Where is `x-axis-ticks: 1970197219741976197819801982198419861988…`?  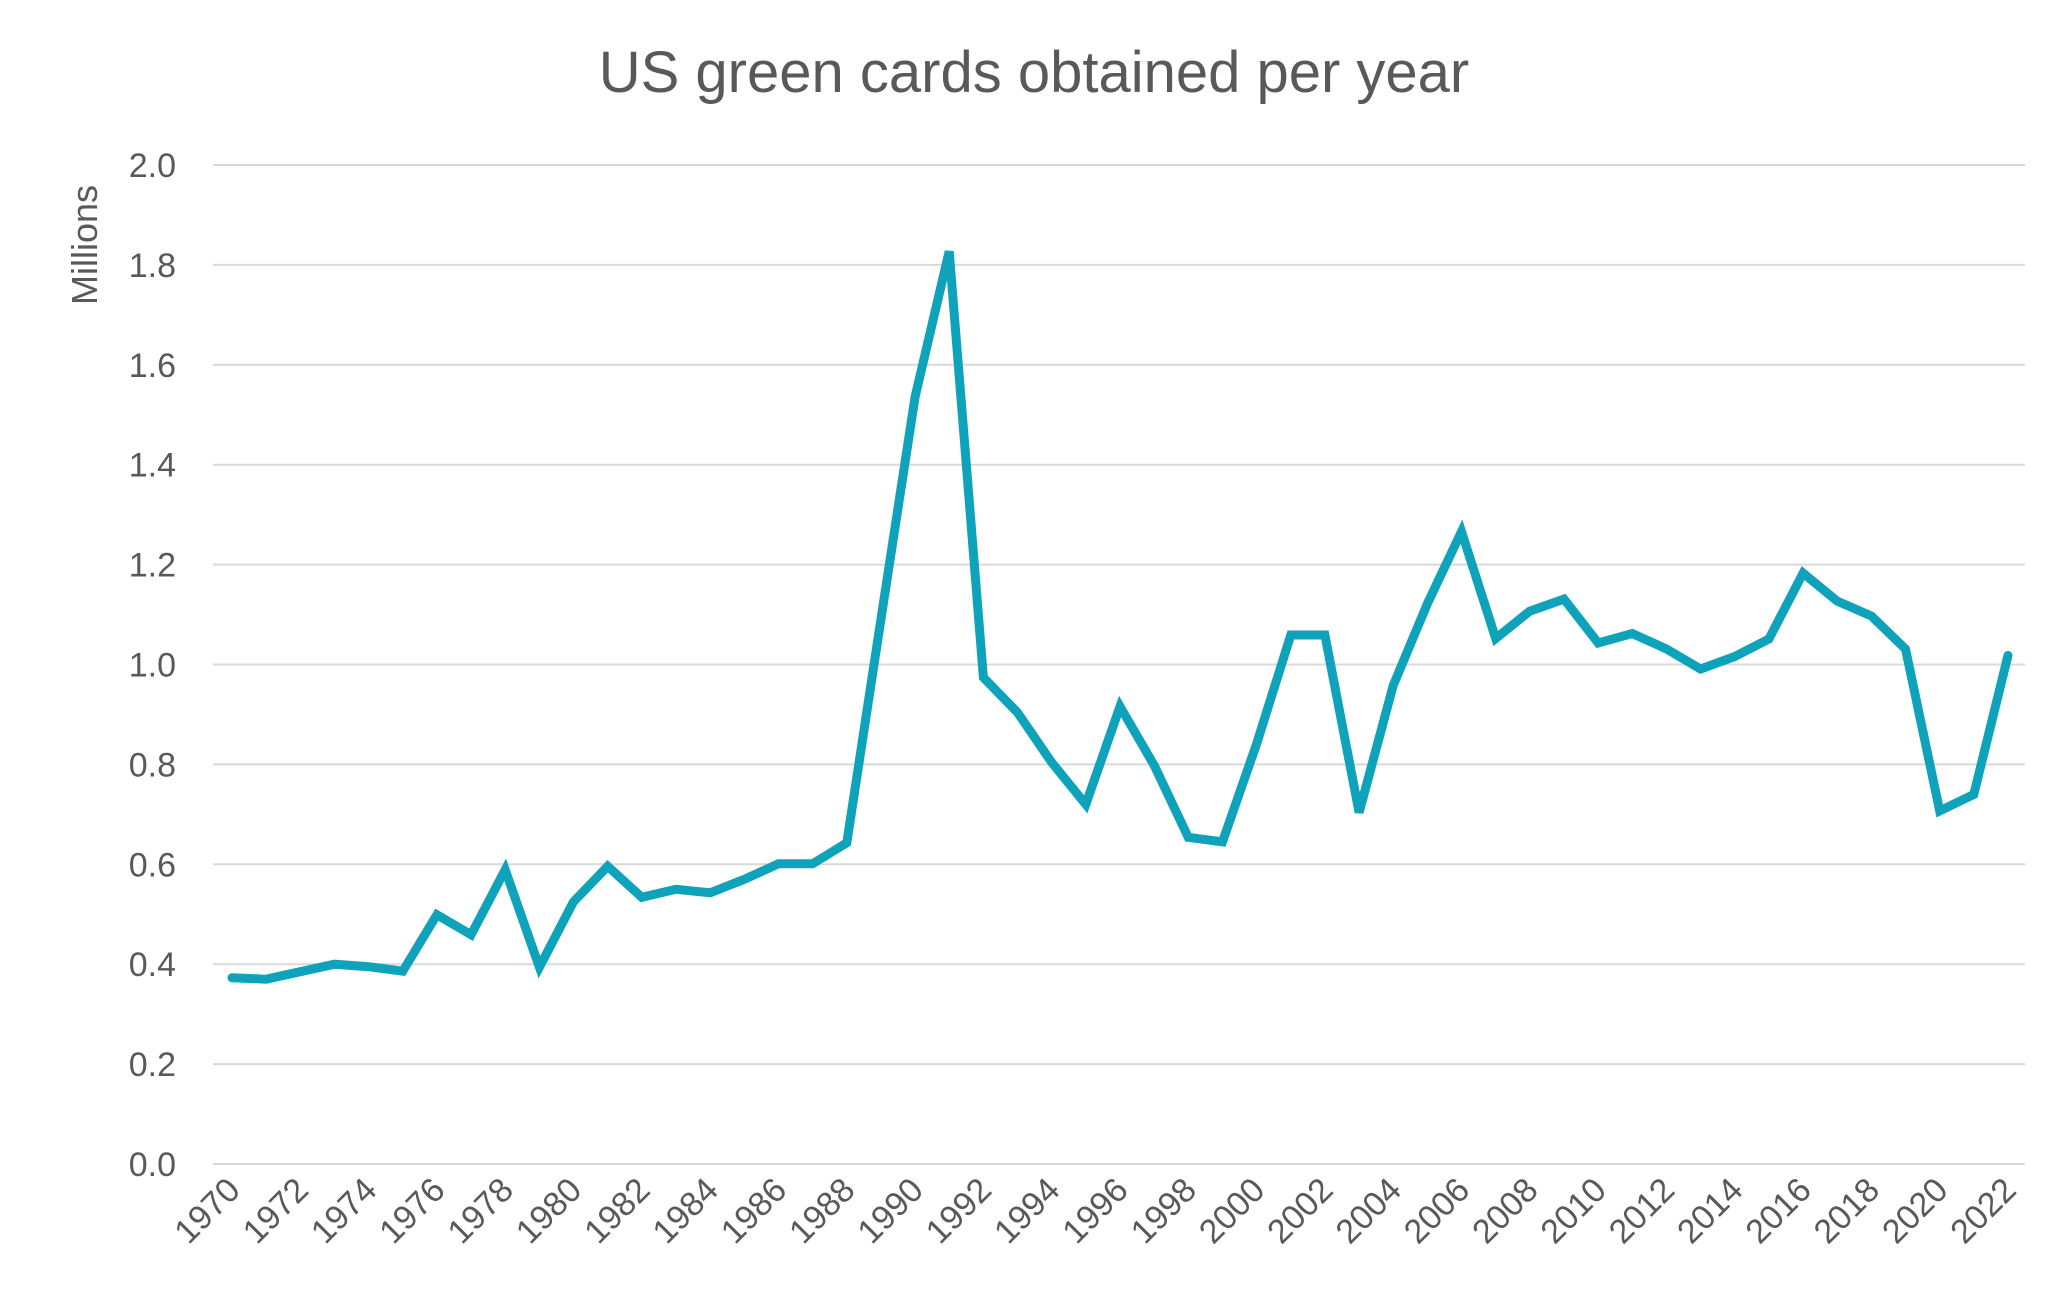 x-axis-ticks: 1970197219741976197819801982198419861988… is located at coordinates (1095, 1211).